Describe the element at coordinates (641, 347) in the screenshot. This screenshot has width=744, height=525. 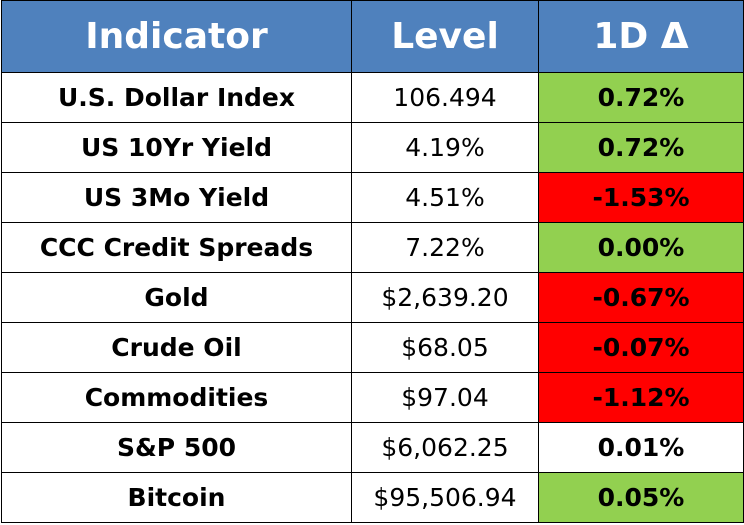
I see `change: -0.07%` at that location.